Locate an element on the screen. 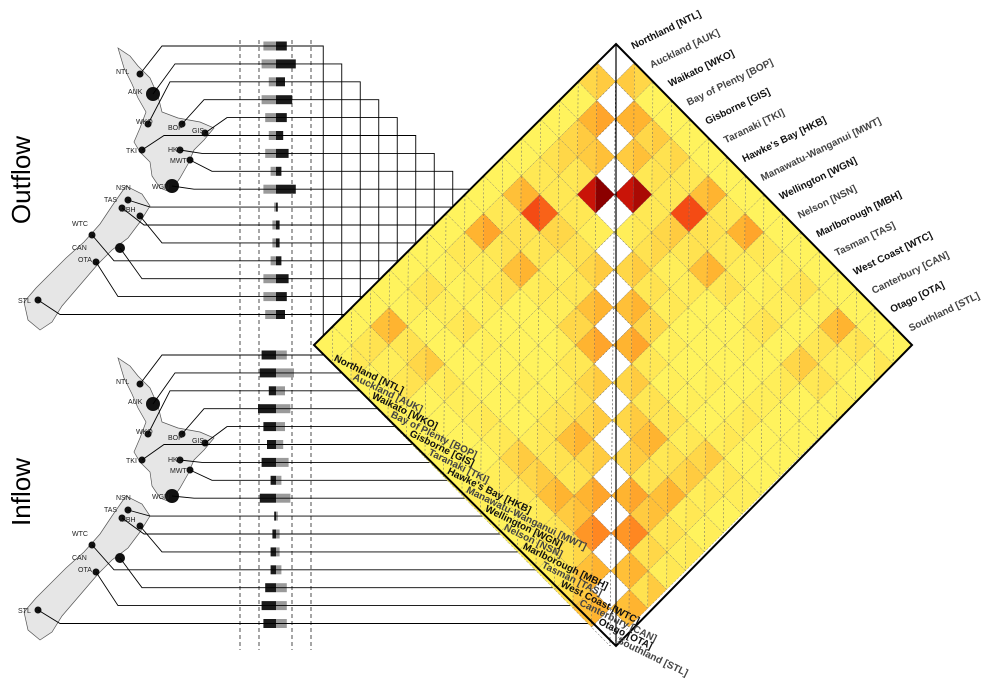 This screenshot has width=998, height=687. map-region-code: GIS is located at coordinates (198, 441).